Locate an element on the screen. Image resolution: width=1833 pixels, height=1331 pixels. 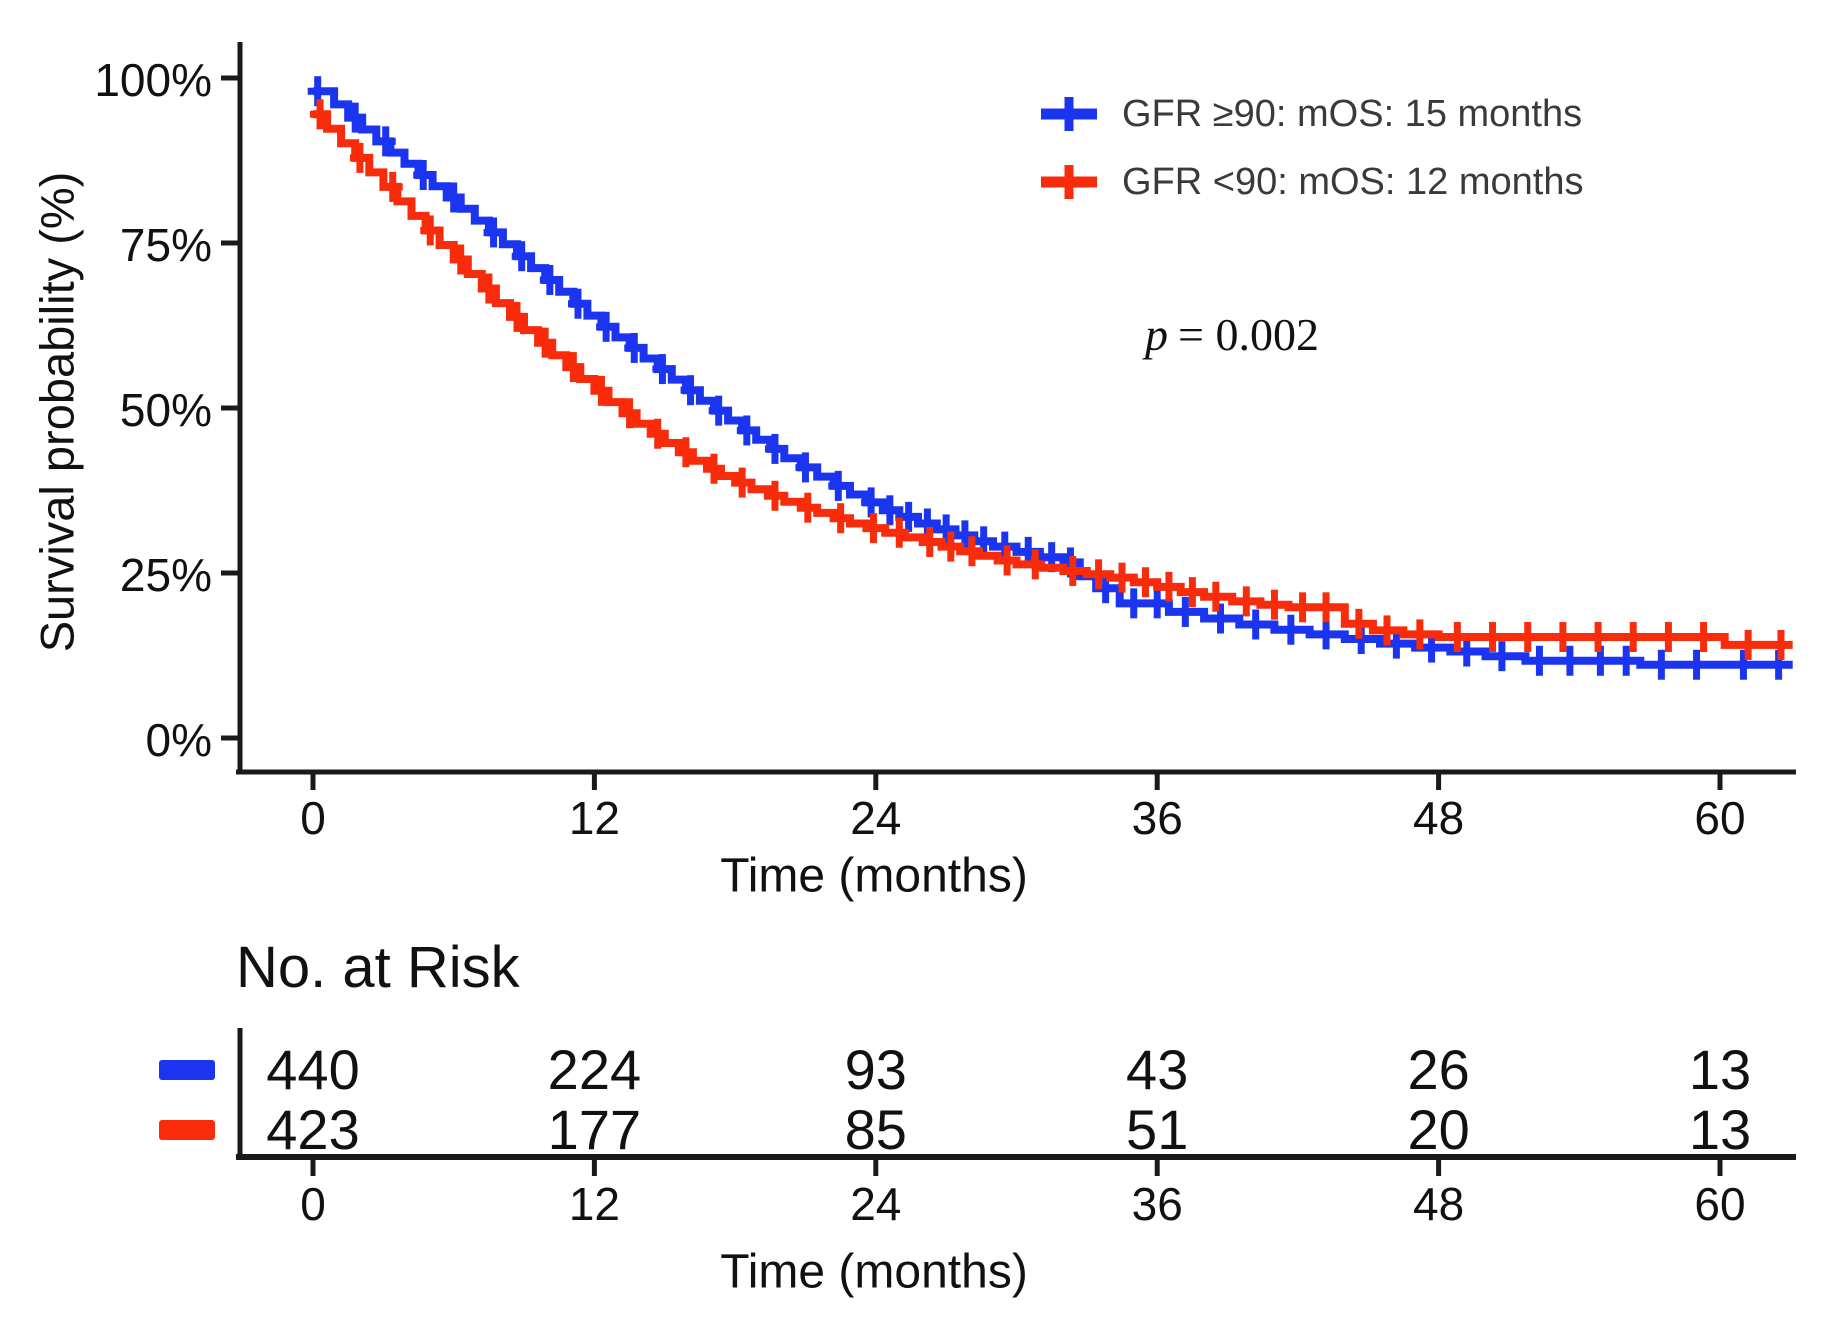
risk-tick-label: 24 is located at coordinates (875, 1204).